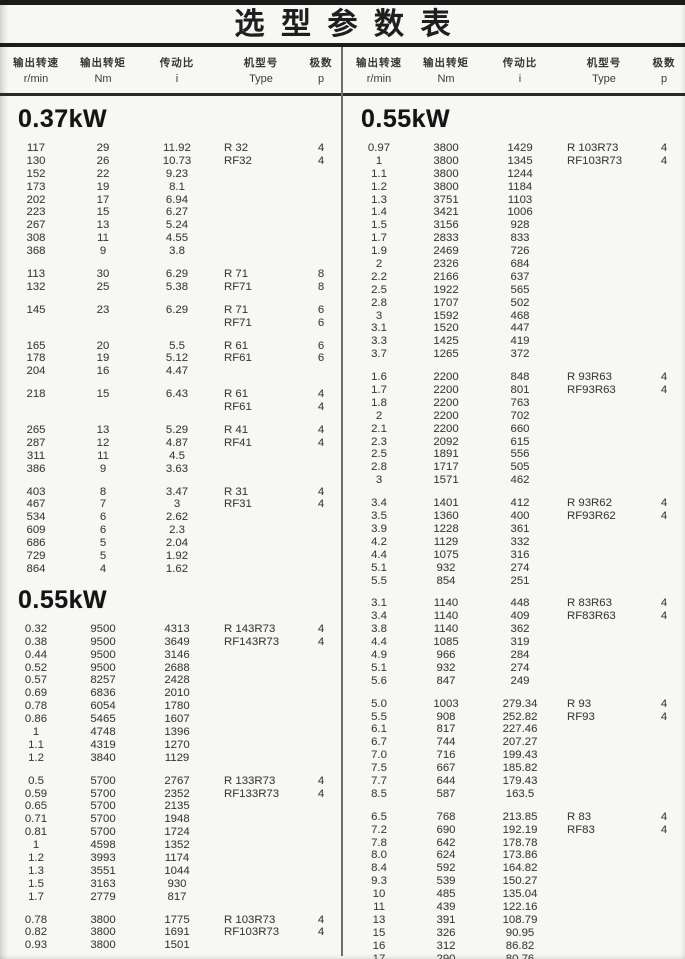 The height and width of the screenshot is (959, 685). Describe the element at coordinates (379, 680) in the screenshot. I see `speed-cell: 5.6` at that location.